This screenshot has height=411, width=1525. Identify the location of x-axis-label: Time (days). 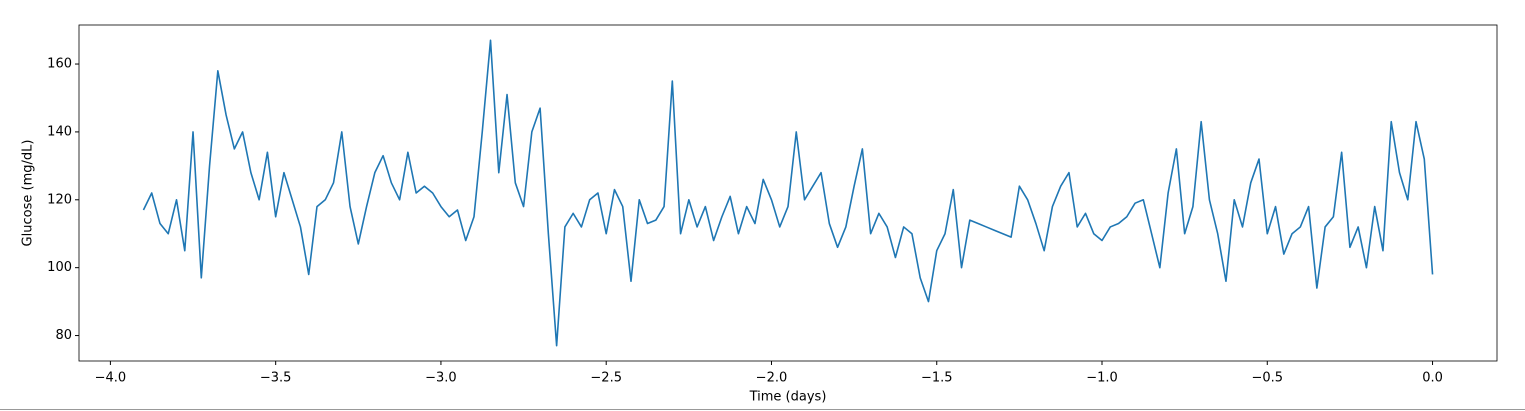
(788, 397).